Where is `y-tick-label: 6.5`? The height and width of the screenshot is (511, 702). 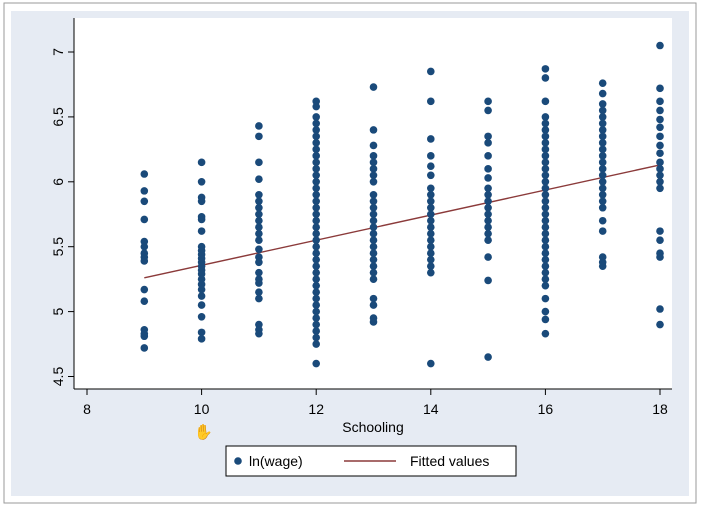 y-tick-label: 6.5 is located at coordinates (58, 117).